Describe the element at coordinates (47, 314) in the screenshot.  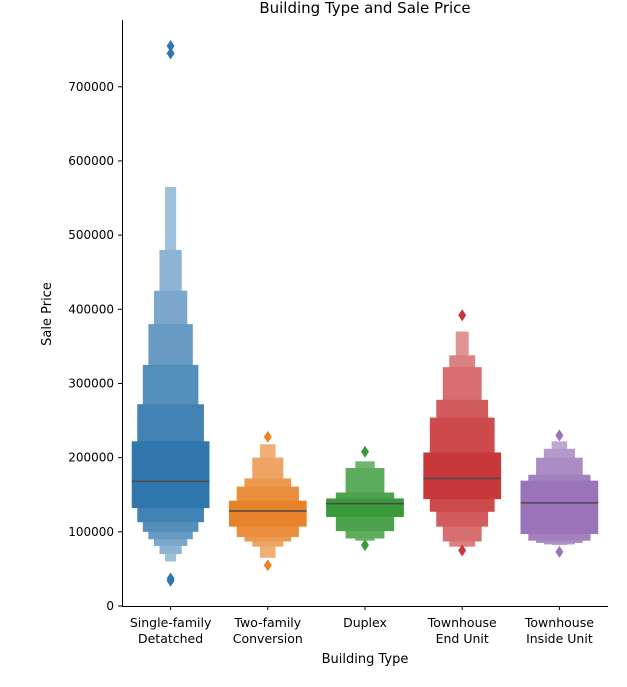
I see `y-axis-label: Sale Price` at that location.